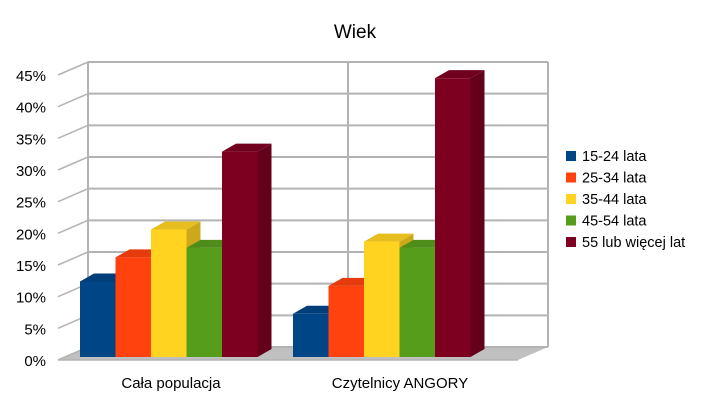 This screenshot has width=711, height=406. What do you see at coordinates (355, 32) in the screenshot?
I see `chart-title: Wiek` at bounding box center [355, 32].